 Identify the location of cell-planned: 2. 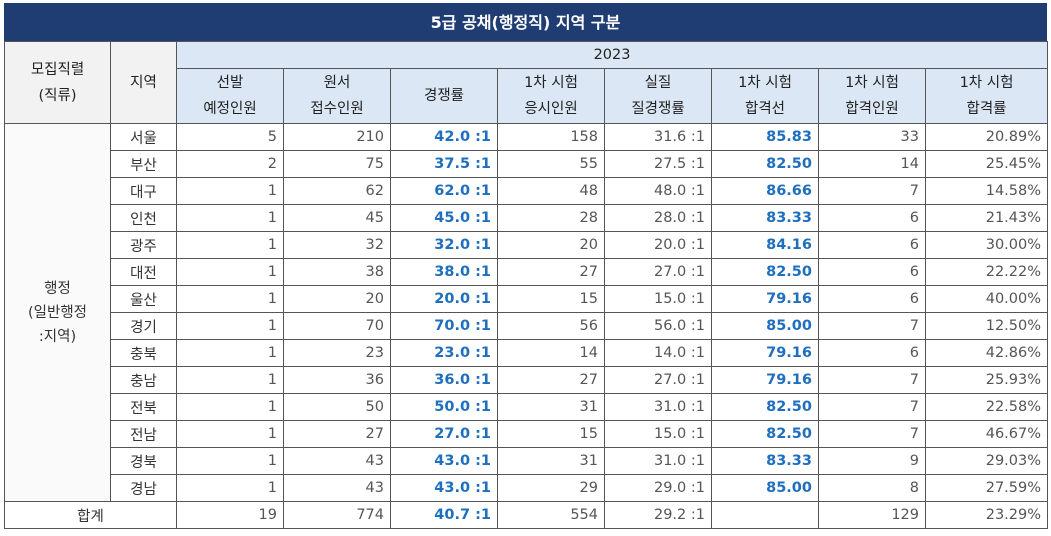
(230, 164).